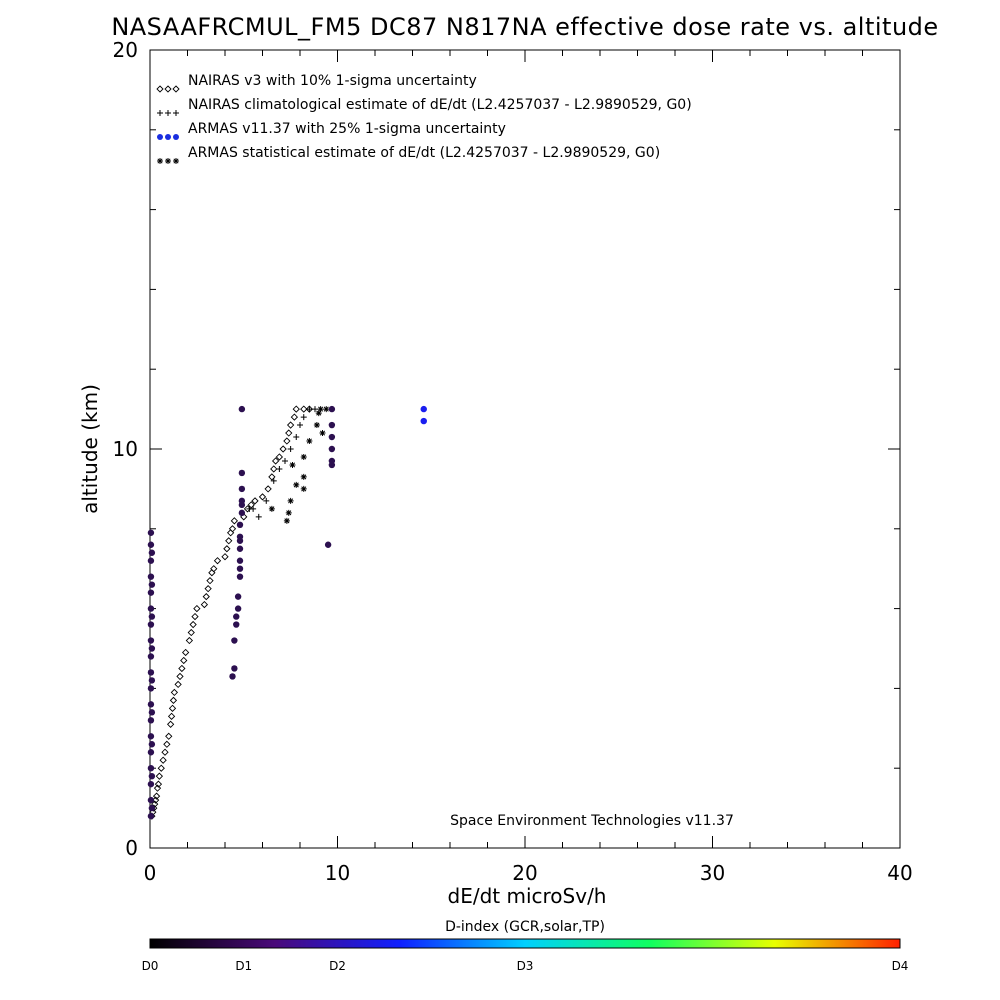 This screenshot has width=1000, height=1000. Describe the element at coordinates (712, 873) in the screenshot. I see `x-tick-label: 30` at that location.